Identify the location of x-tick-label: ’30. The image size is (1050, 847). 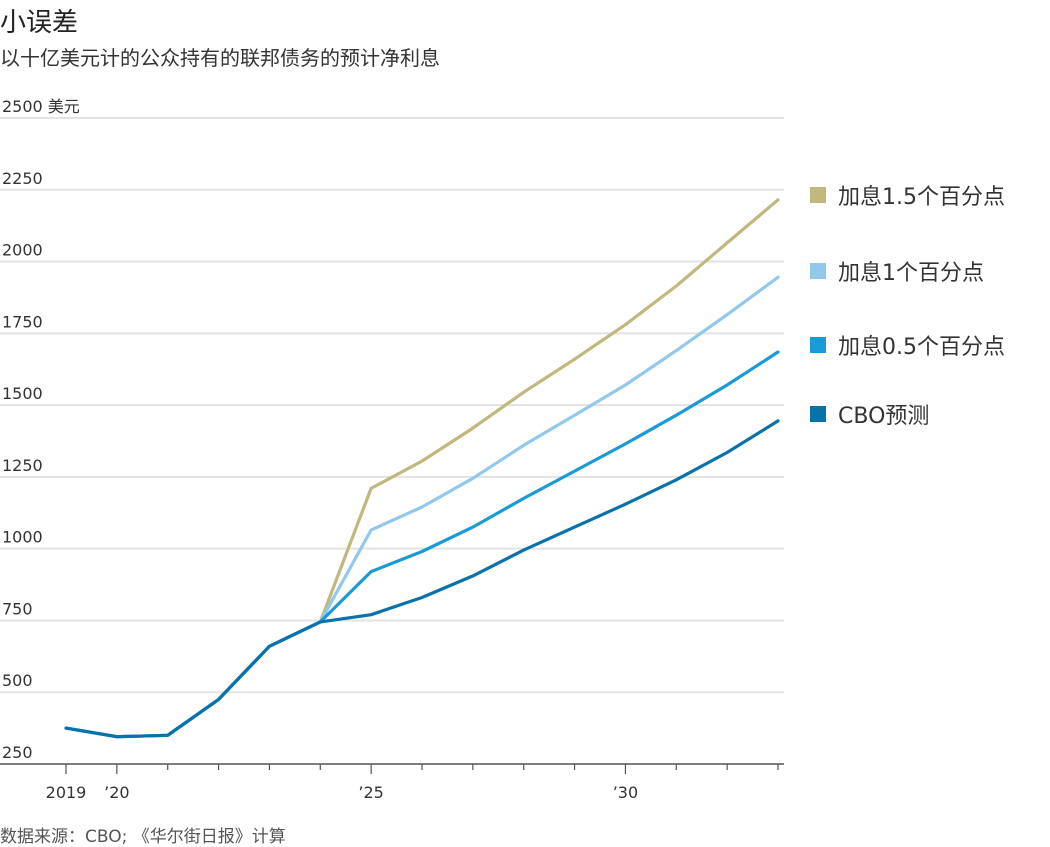
(625, 792).